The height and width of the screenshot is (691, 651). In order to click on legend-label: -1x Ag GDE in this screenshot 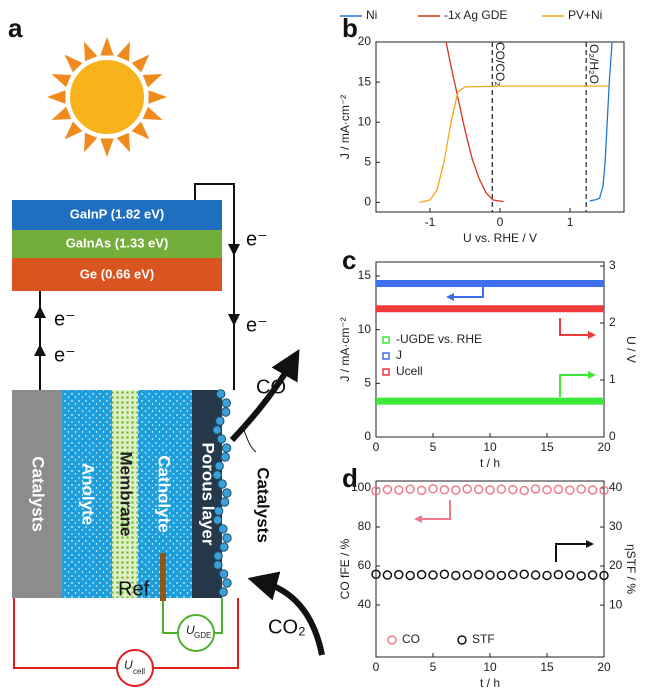, I will do `click(475, 15)`.